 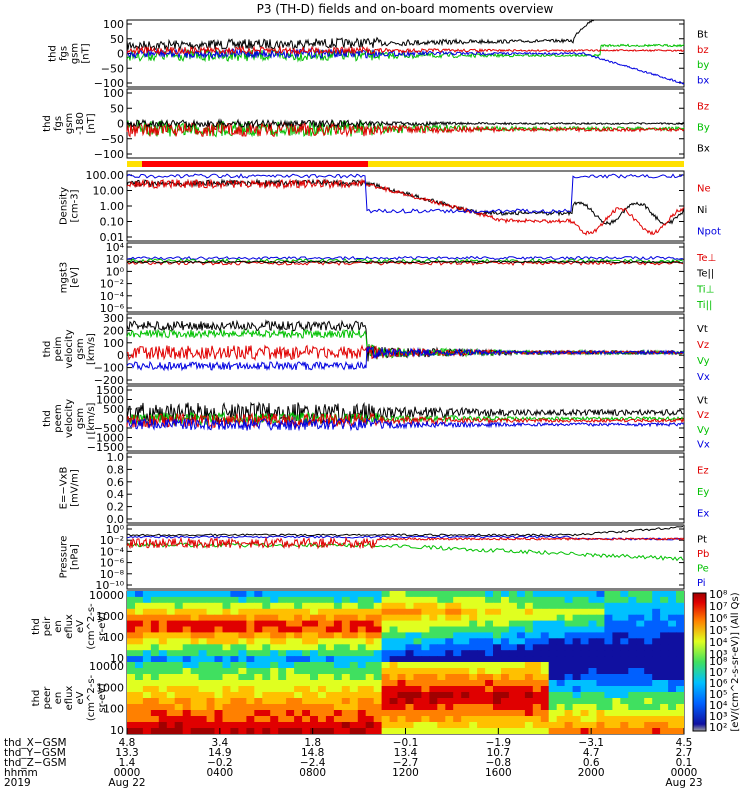 I want to click on series-vz, so click(x=406, y=352).